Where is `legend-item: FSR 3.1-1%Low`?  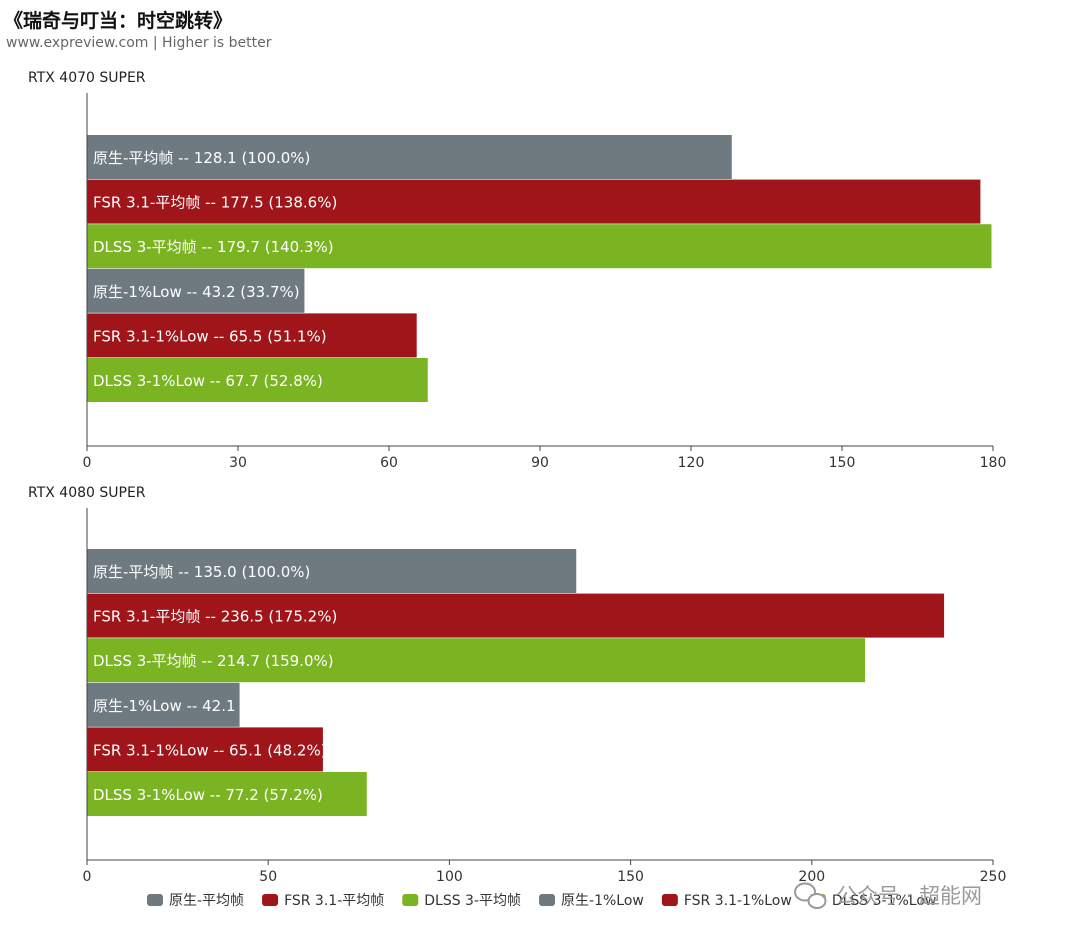
legend-item: FSR 3.1-1%Low is located at coordinates (738, 901).